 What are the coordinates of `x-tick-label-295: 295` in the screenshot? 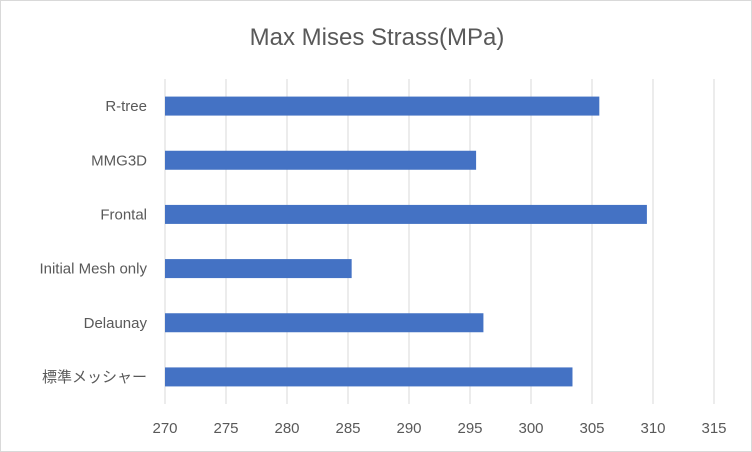 It's located at (469, 428).